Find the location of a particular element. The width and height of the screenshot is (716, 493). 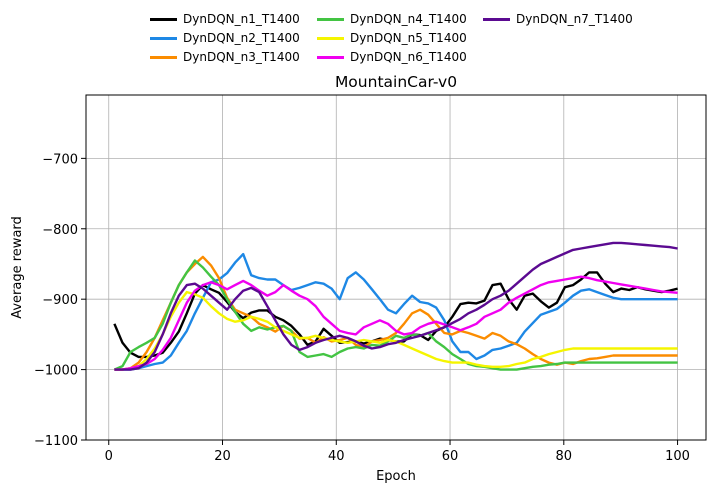

x-tick-label: 100 is located at coordinates (677, 456).